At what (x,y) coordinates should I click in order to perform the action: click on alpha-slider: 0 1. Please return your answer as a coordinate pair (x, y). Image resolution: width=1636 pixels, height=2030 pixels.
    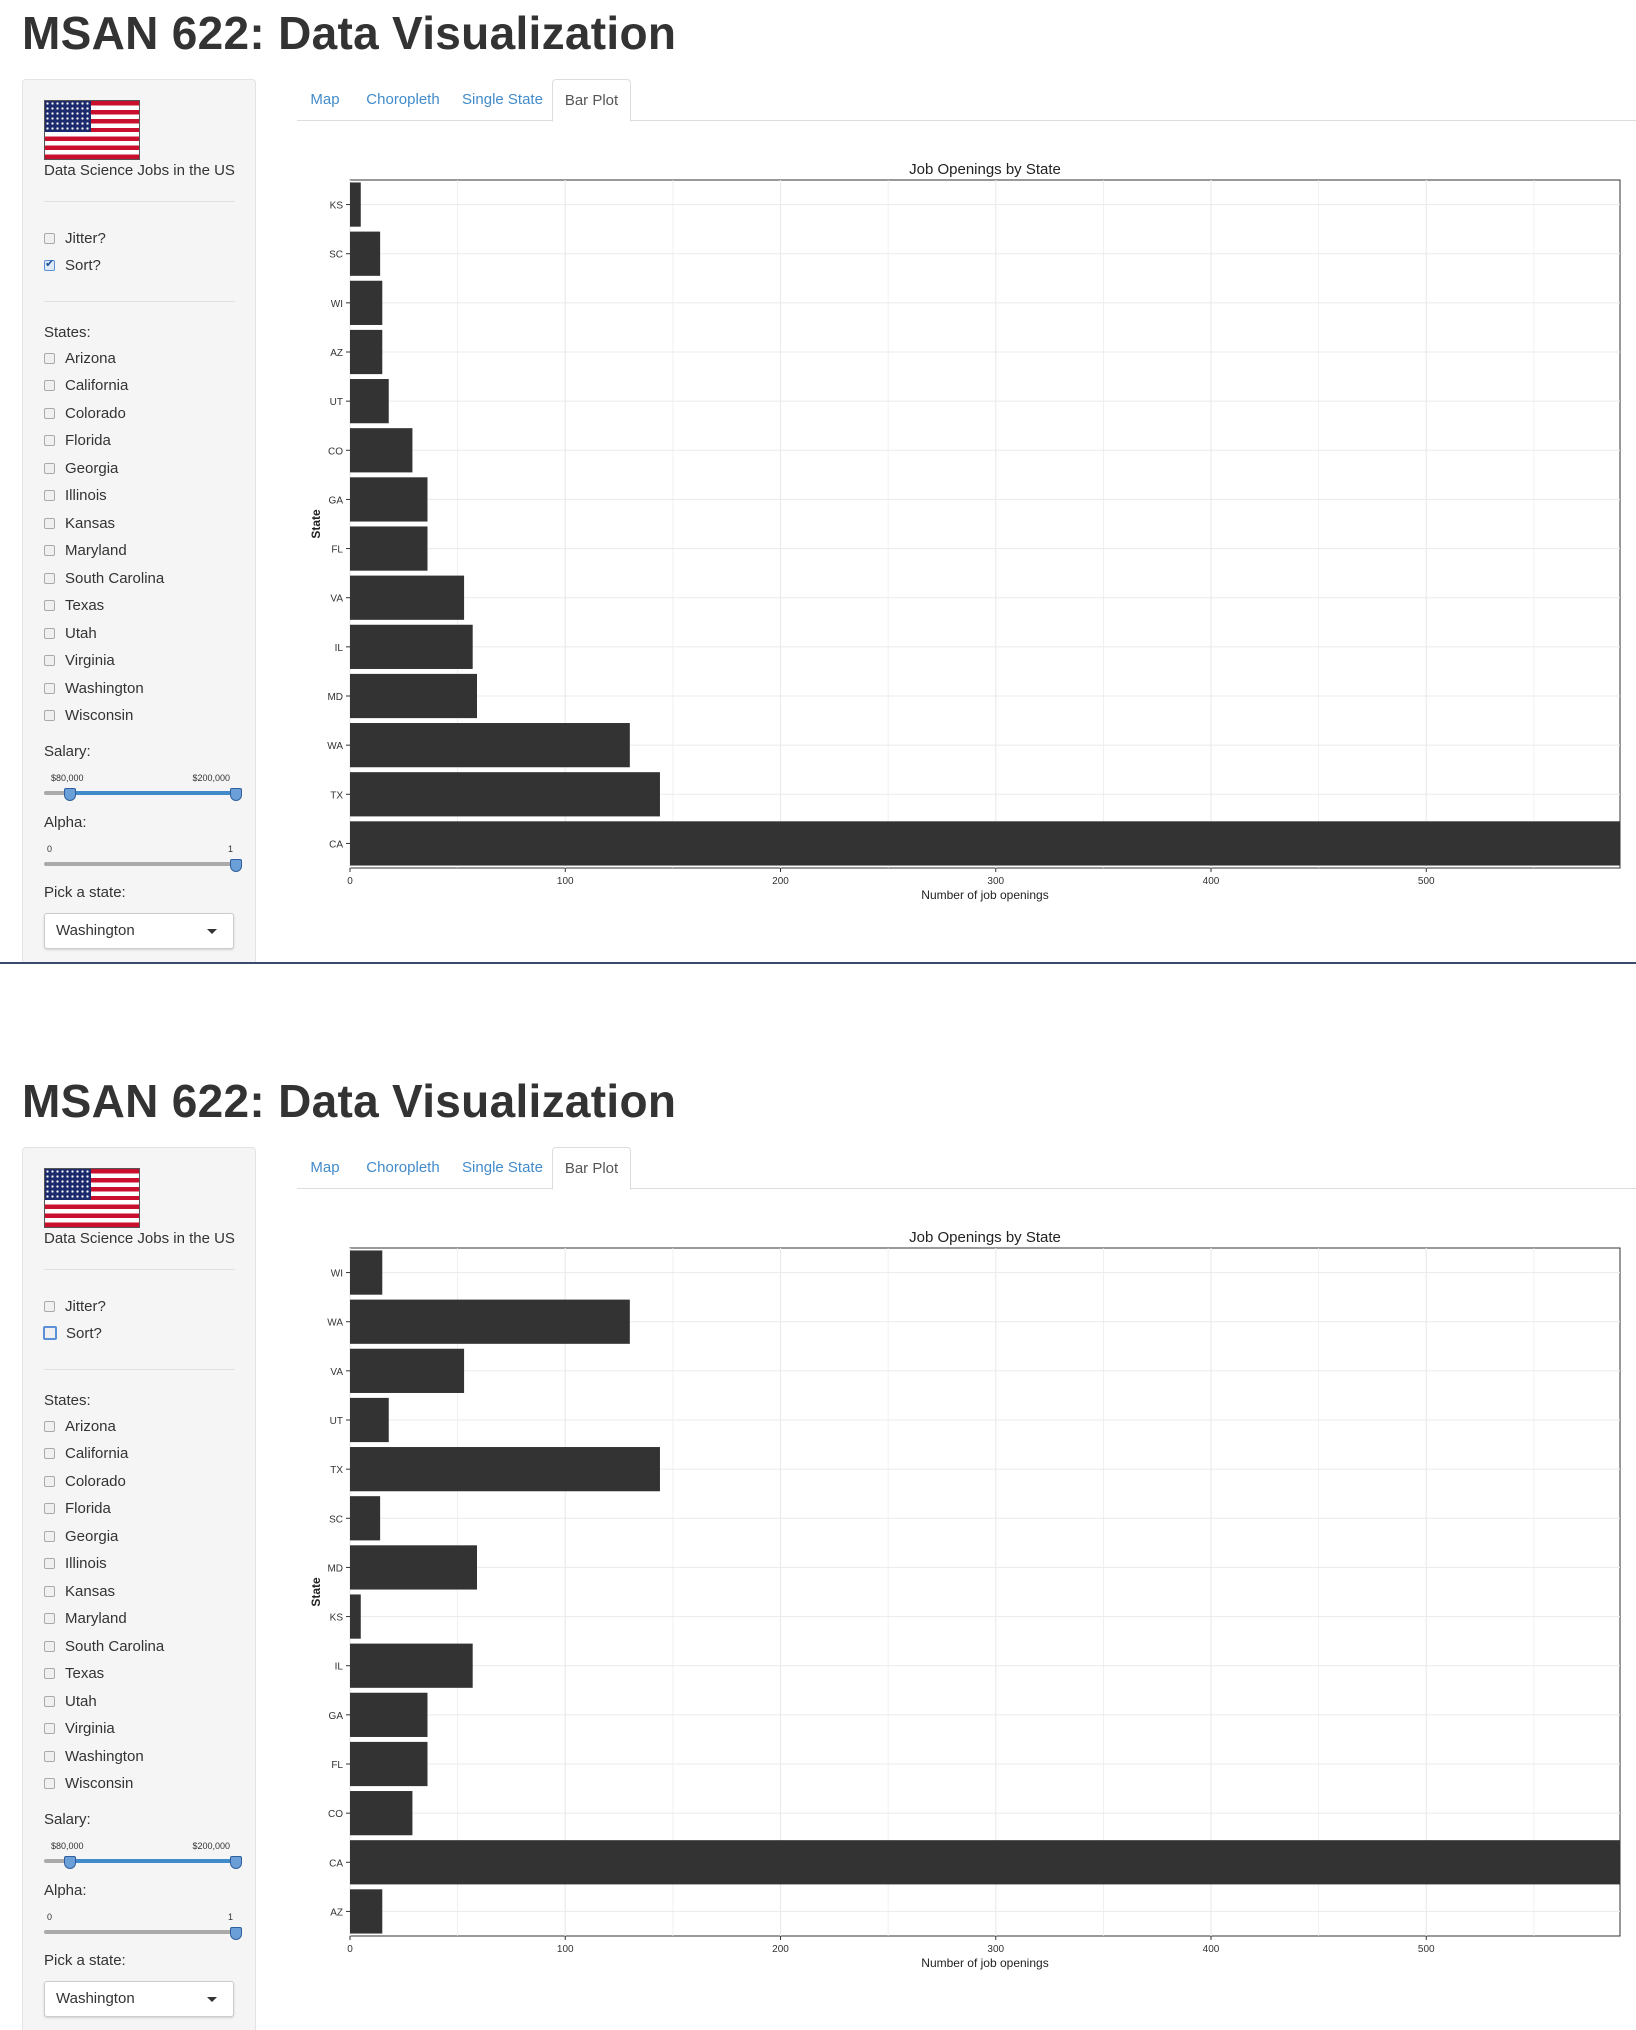
    Looking at the image, I should click on (143, 1927).